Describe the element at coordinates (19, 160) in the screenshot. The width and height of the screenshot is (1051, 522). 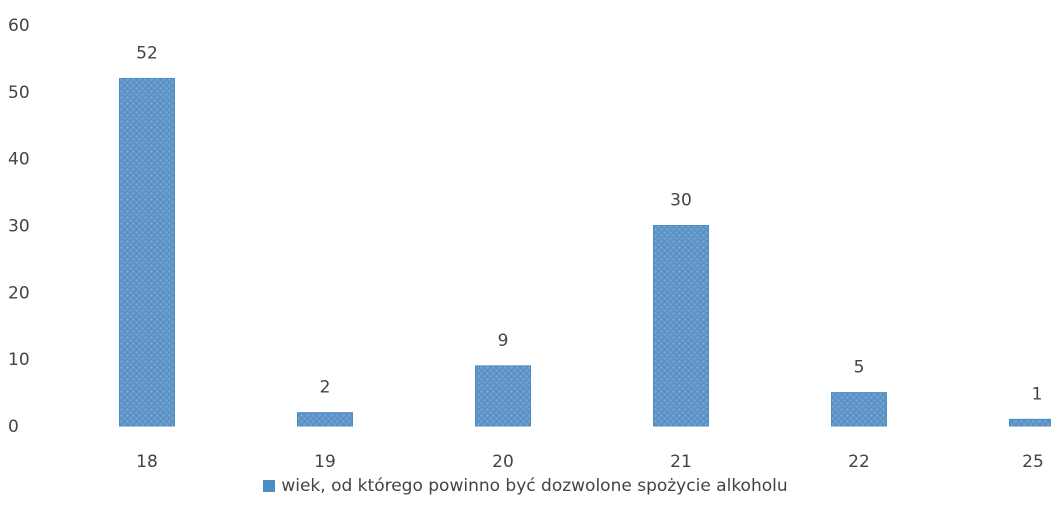
I see `y-tick-label: 40` at that location.